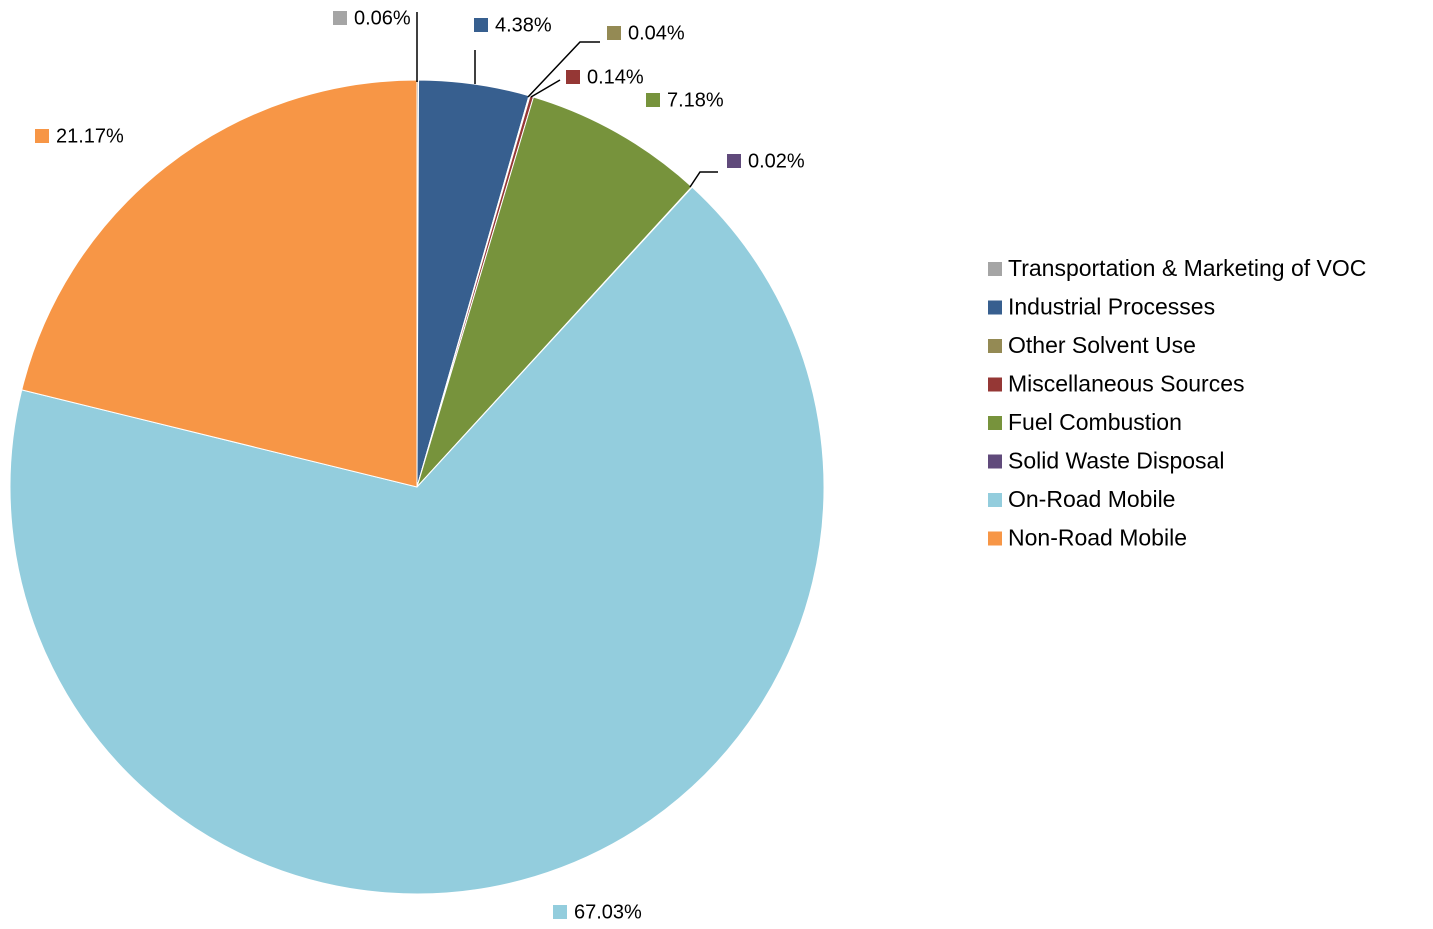  I want to click on data-label: 0.02%, so click(776, 161).